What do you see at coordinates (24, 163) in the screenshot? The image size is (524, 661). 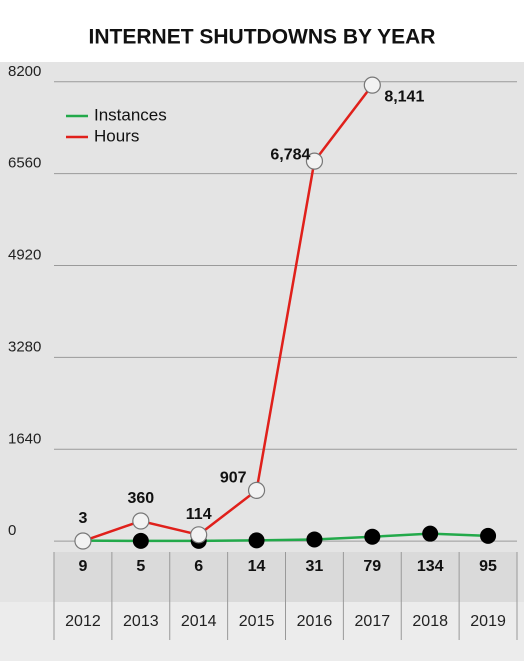 I see `y-tick-label: 6560` at bounding box center [24, 163].